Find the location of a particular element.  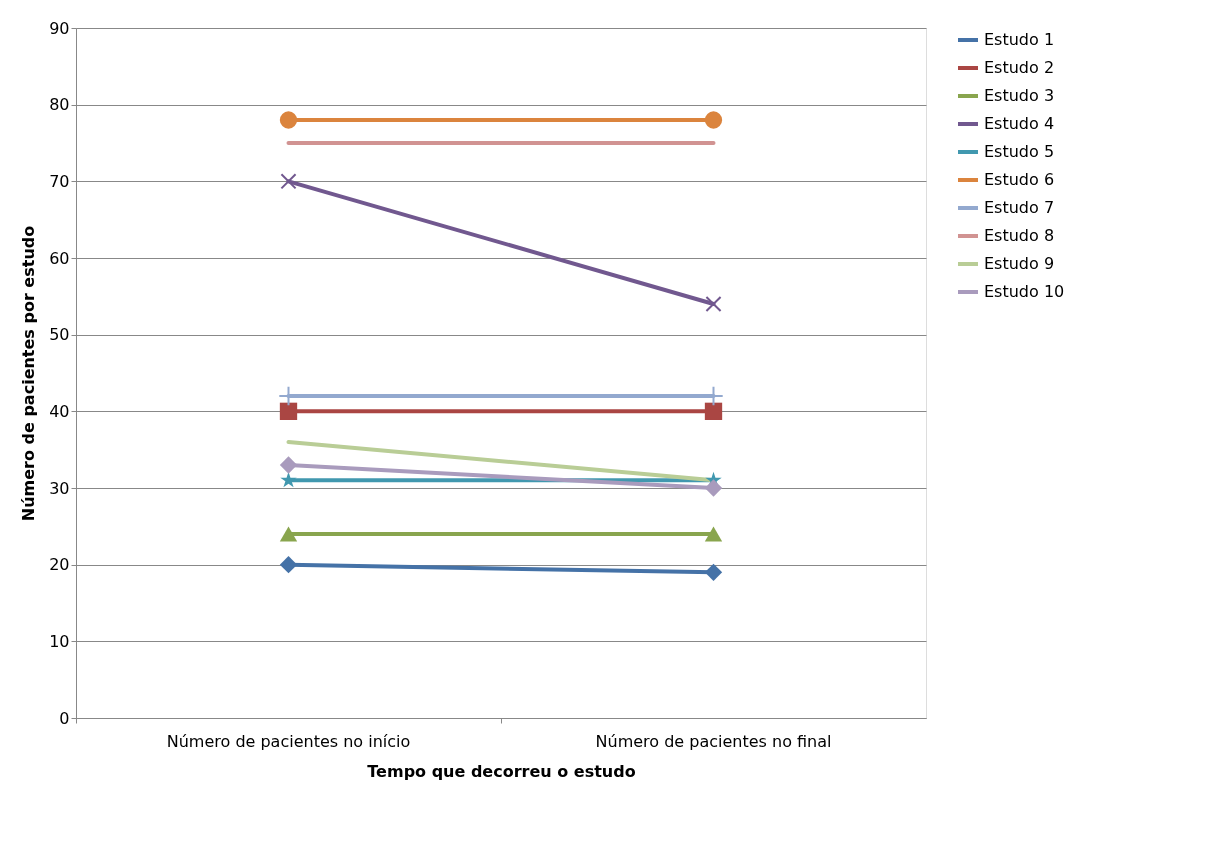

legend-label: Estudo 6 is located at coordinates (1019, 179).